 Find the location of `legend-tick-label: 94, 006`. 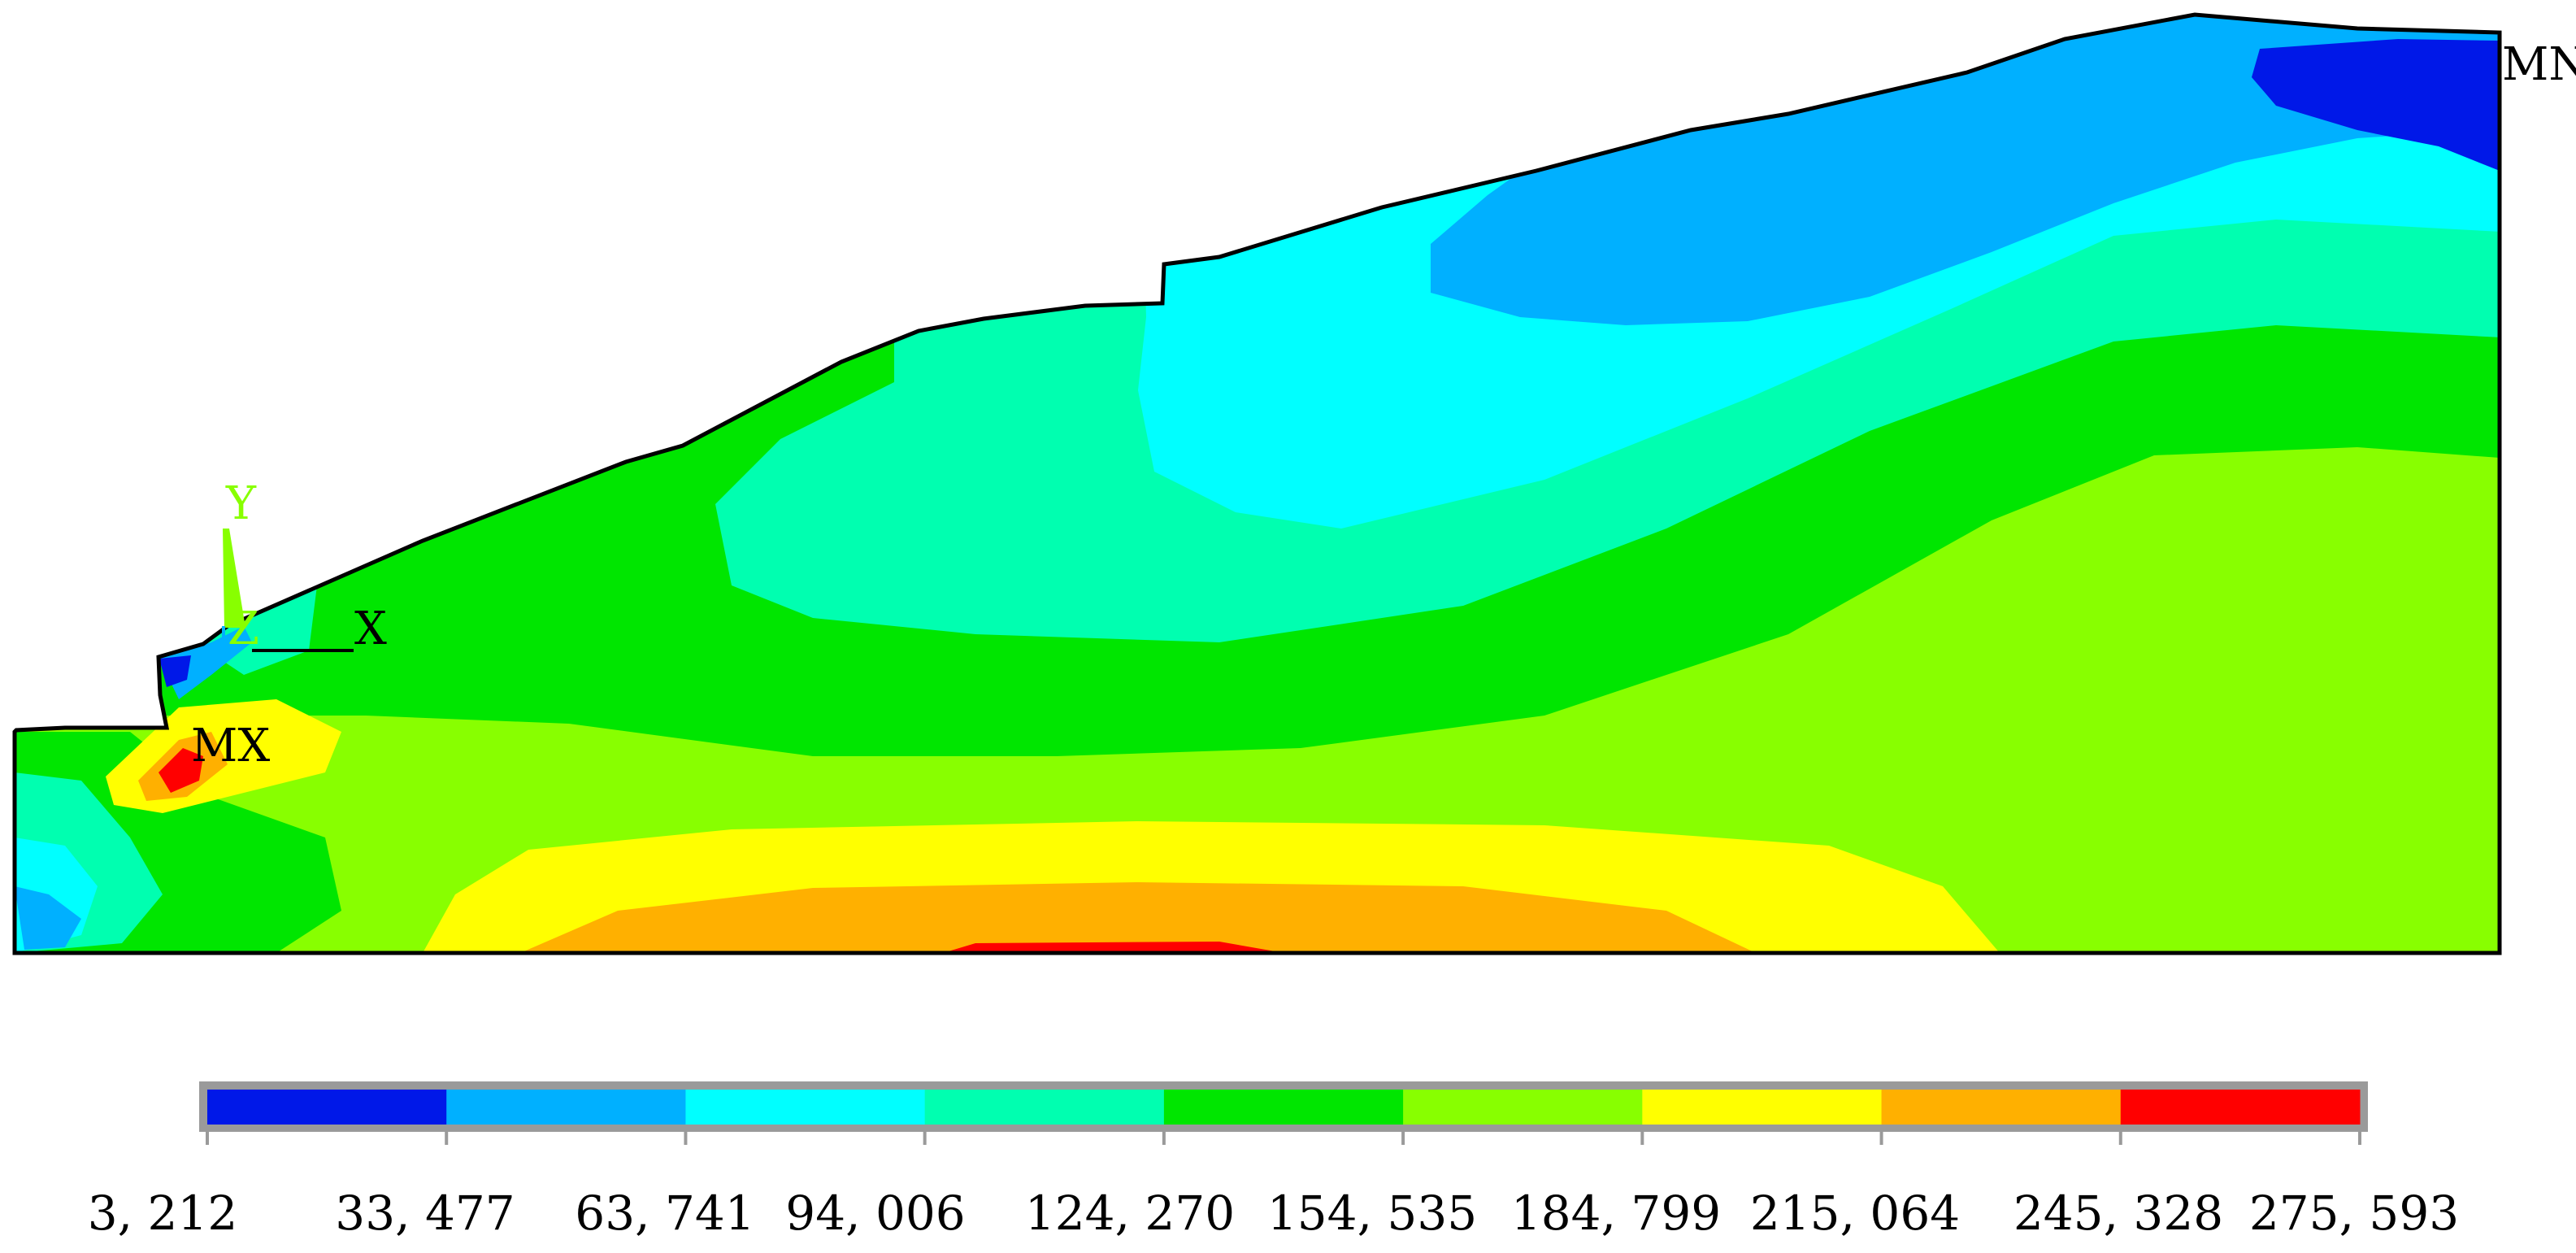

legend-tick-label: 94, 006 is located at coordinates (875, 1213).